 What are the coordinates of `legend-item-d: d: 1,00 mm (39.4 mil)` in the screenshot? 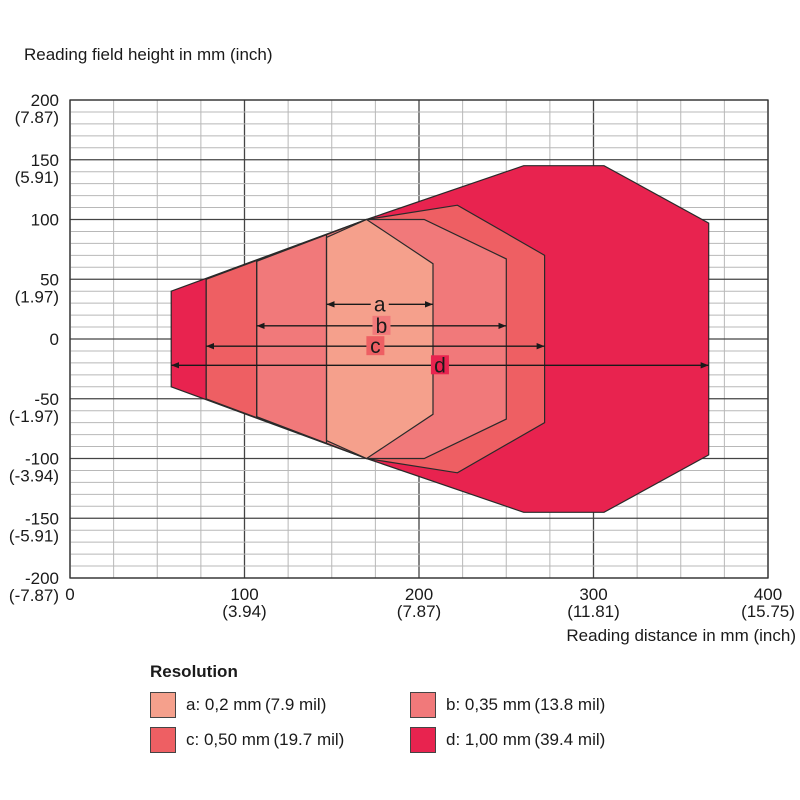 It's located at (507, 740).